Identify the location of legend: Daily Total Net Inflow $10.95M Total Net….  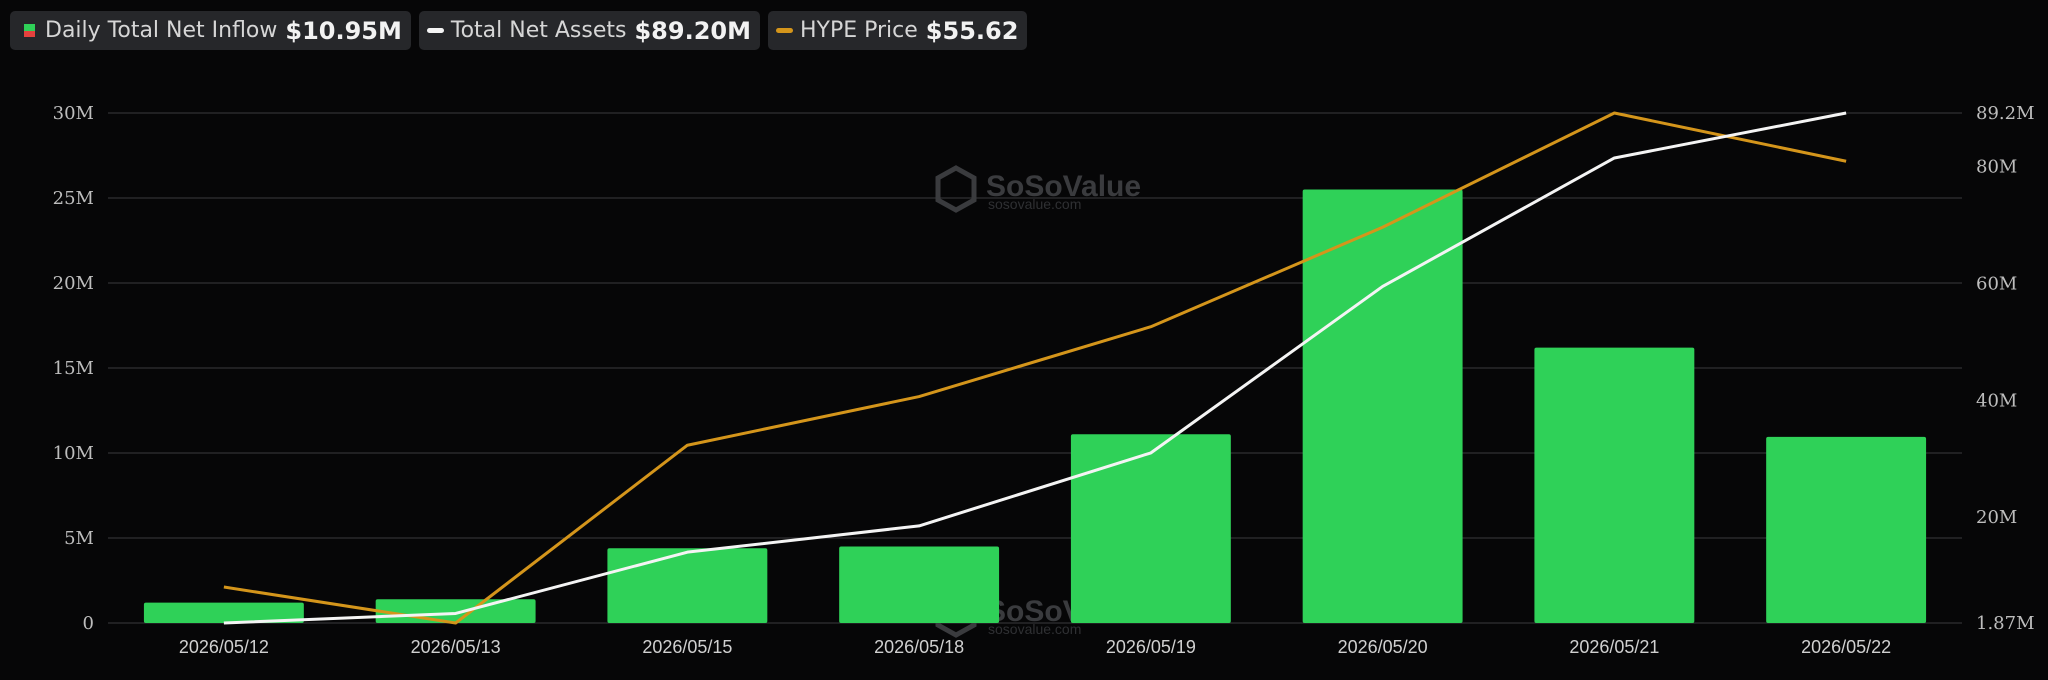
(519, 30).